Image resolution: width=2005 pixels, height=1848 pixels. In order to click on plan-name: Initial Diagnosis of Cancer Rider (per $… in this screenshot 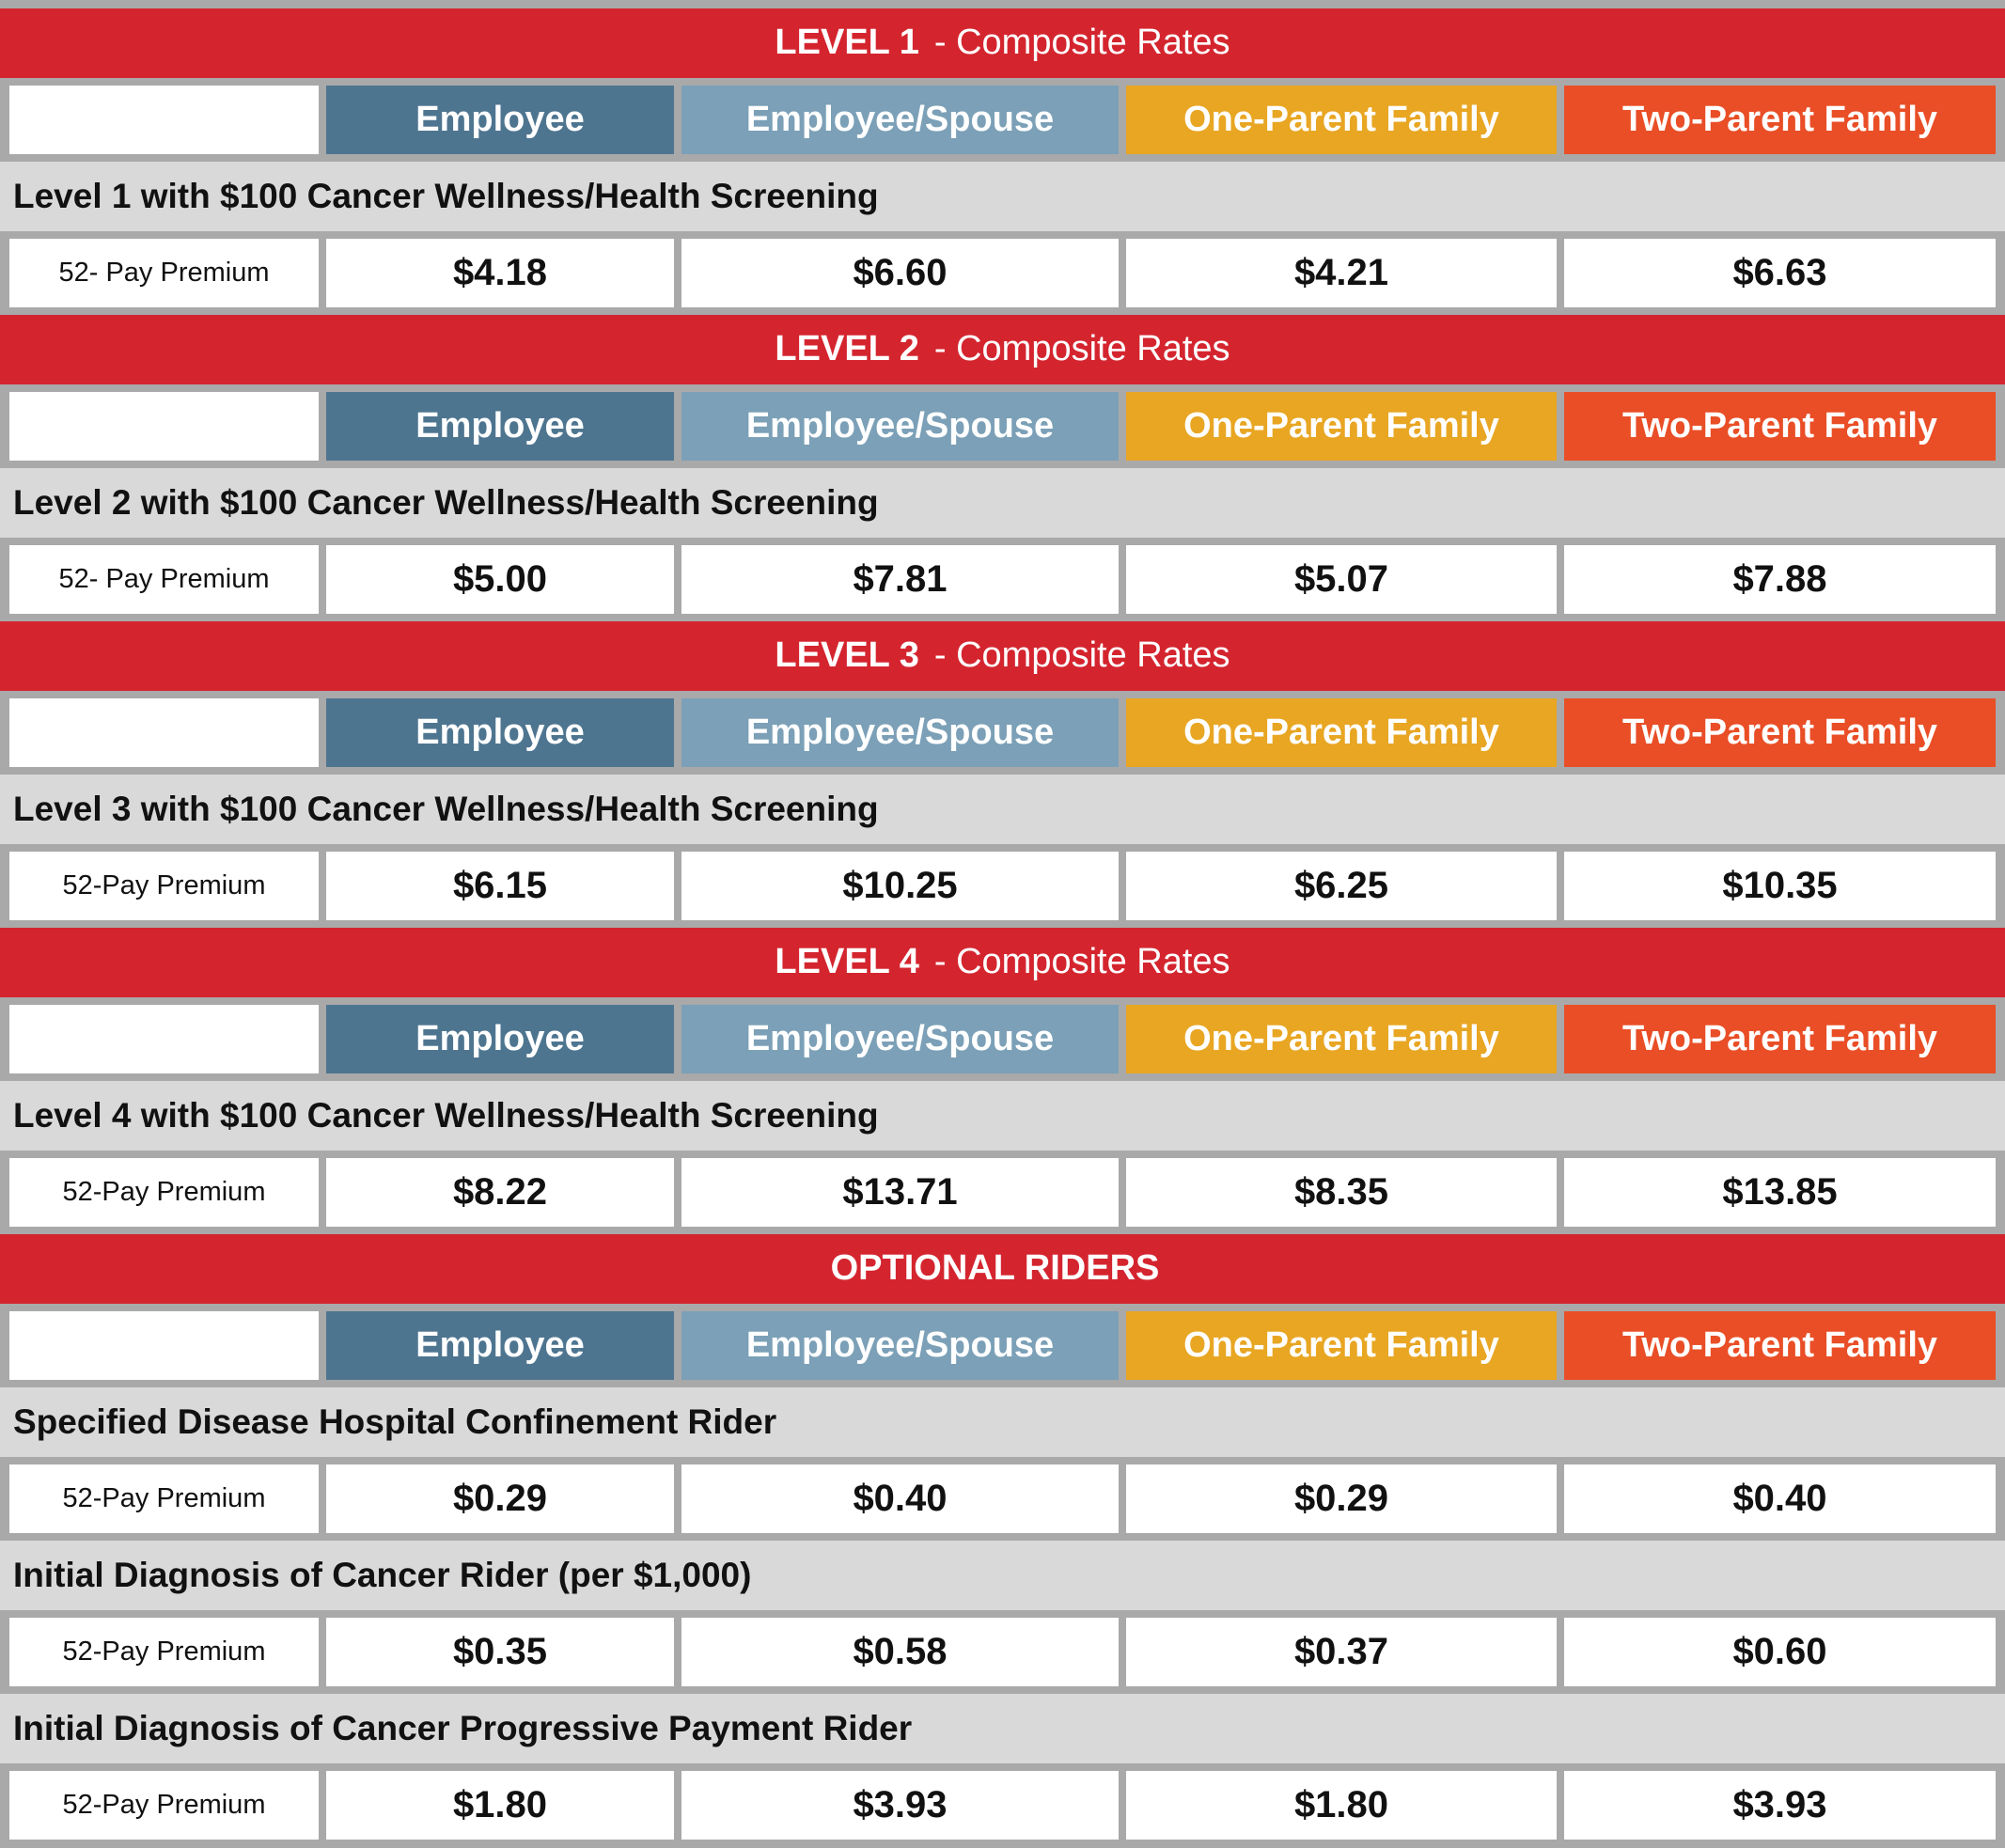, I will do `click(1002, 1575)`.